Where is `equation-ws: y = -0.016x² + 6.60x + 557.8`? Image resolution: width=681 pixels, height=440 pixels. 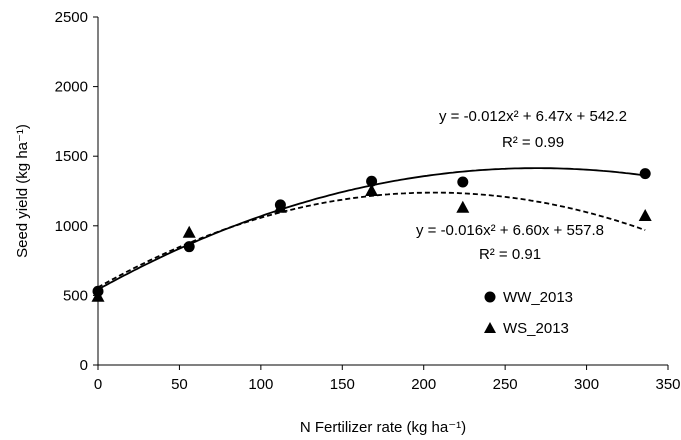 equation-ws: y = -0.016x² + 6.60x + 557.8 is located at coordinates (510, 230).